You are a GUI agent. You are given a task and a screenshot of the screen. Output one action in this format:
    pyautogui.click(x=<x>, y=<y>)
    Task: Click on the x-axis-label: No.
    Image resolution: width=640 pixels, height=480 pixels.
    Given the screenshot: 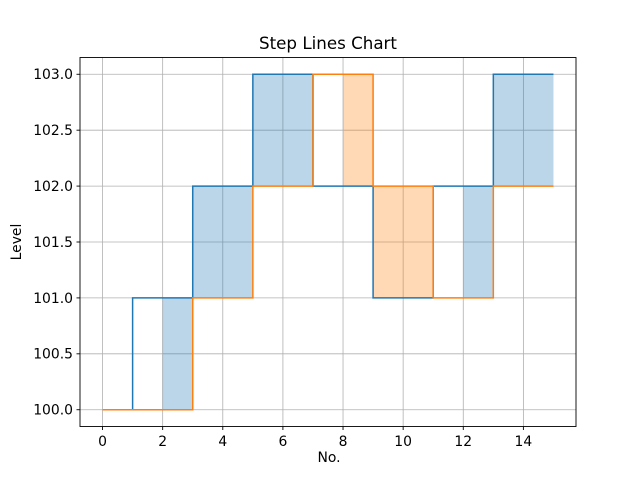 What is the action you would take?
    pyautogui.click(x=328, y=458)
    